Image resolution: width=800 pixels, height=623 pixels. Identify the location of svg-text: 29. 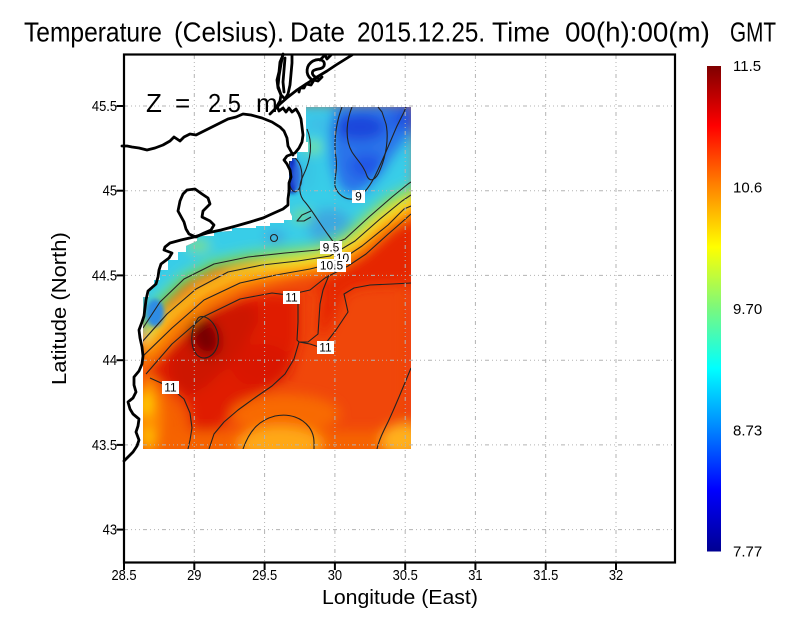
(194, 574).